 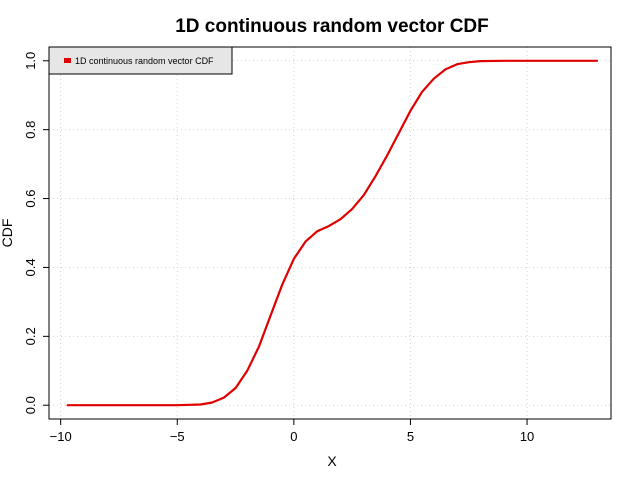 I want to click on x-tick-label: 5, so click(x=410, y=436).